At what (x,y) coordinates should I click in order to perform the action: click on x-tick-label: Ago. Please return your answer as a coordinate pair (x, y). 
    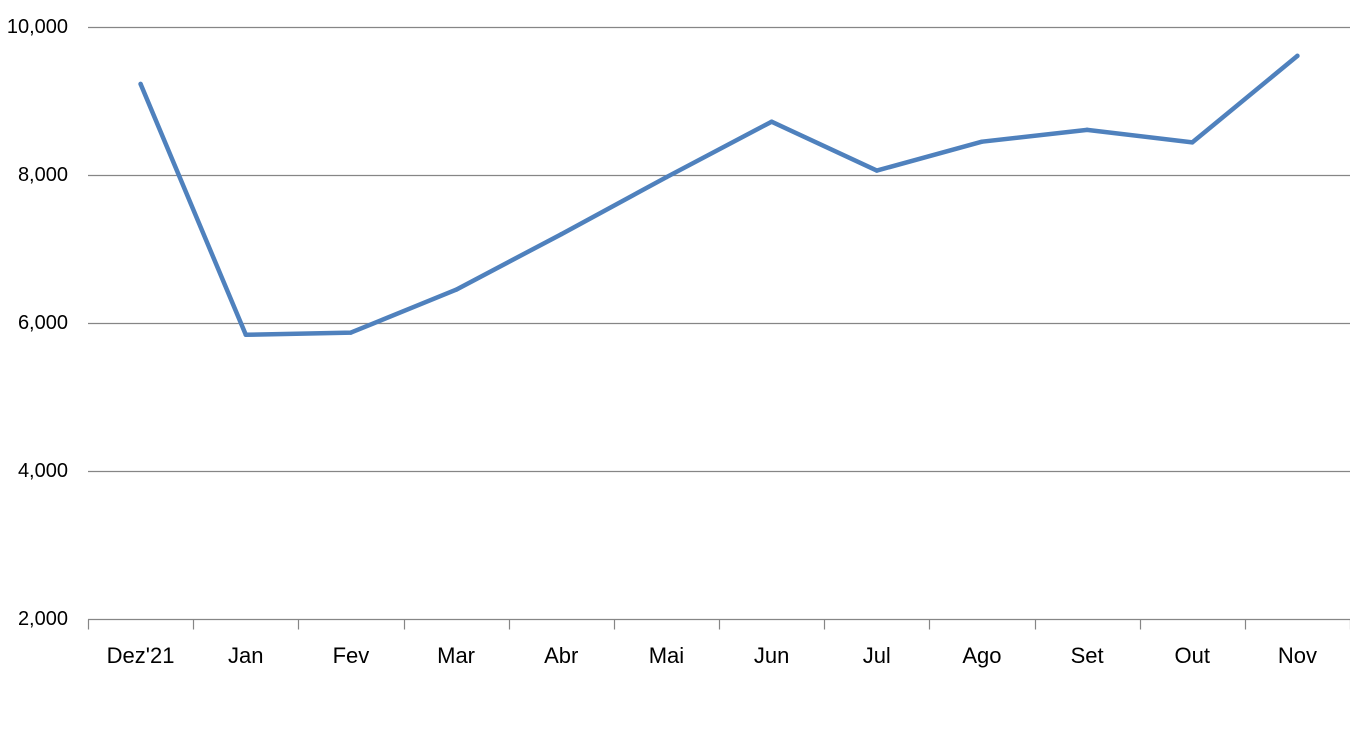
    Looking at the image, I should click on (981, 655).